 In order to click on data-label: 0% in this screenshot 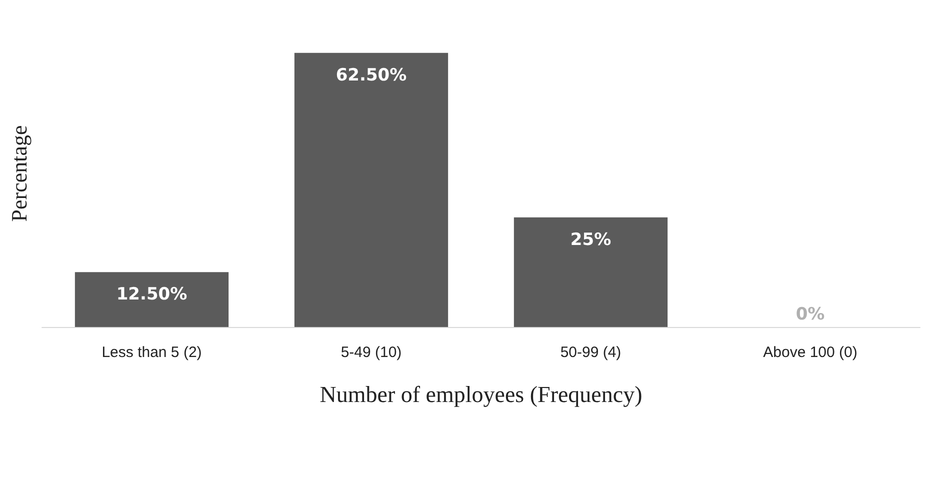, I will do `click(810, 314)`.